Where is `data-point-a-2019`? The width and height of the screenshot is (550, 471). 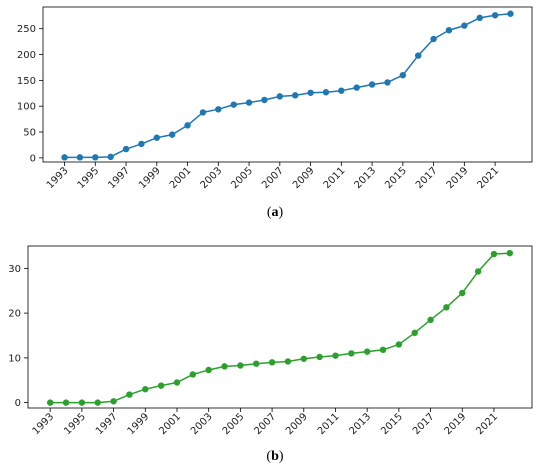
data-point-a-2019 is located at coordinates (464, 25).